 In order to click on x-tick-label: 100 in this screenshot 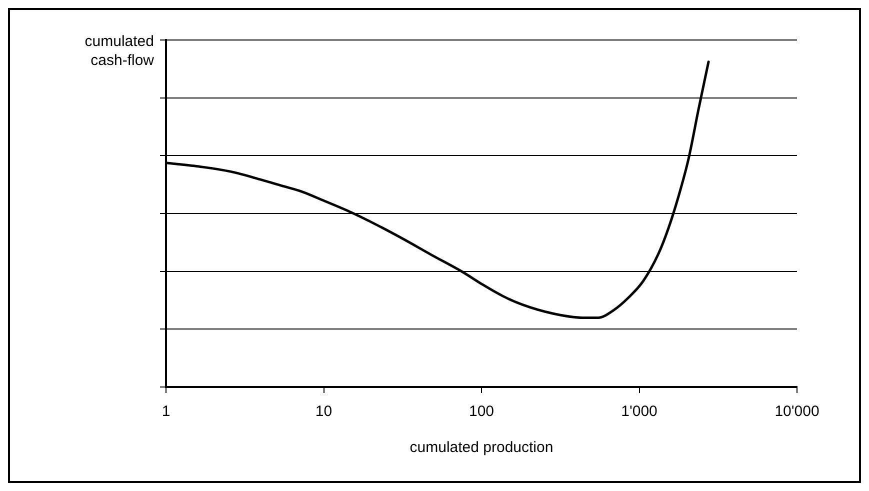, I will do `click(481, 411)`.